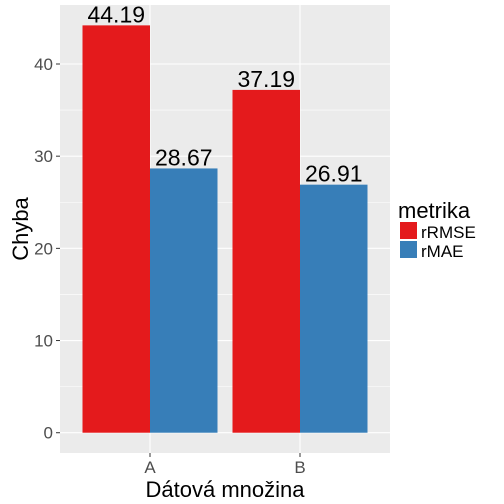 The image size is (504, 504). I want to click on legend-key-rmae, so click(408, 249).